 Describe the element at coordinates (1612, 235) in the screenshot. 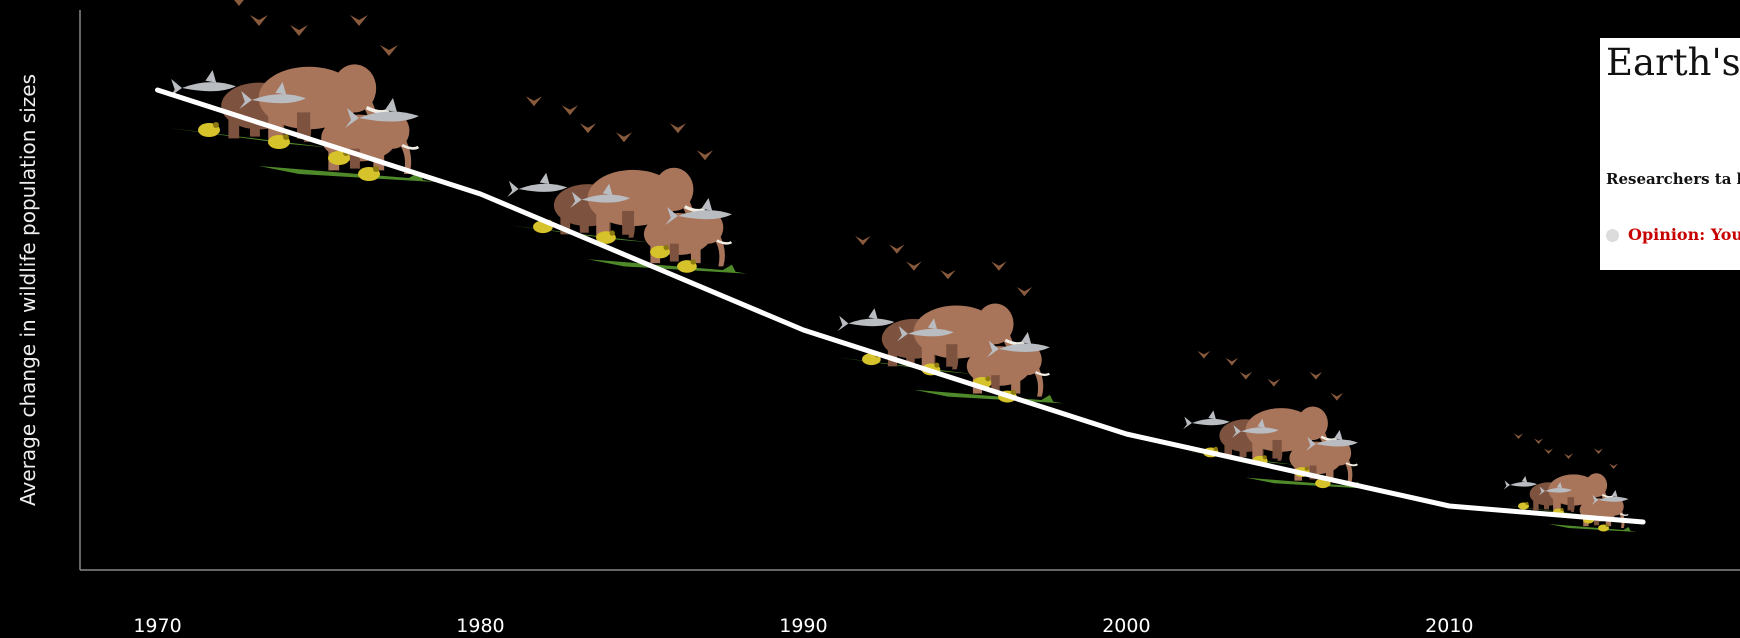

I see `bullet-icon` at that location.